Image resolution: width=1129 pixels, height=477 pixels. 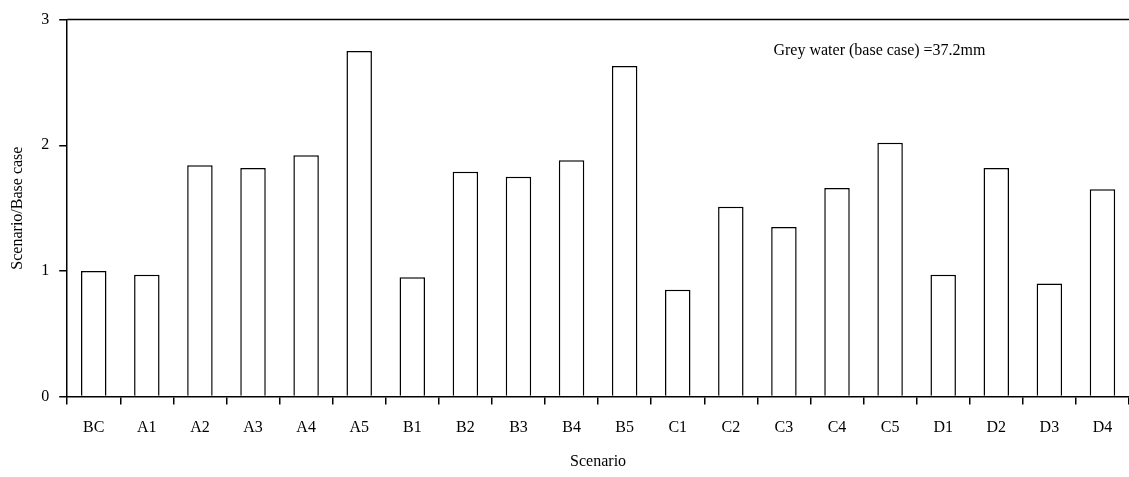 I want to click on x-tick-label: C4, so click(x=837, y=427).